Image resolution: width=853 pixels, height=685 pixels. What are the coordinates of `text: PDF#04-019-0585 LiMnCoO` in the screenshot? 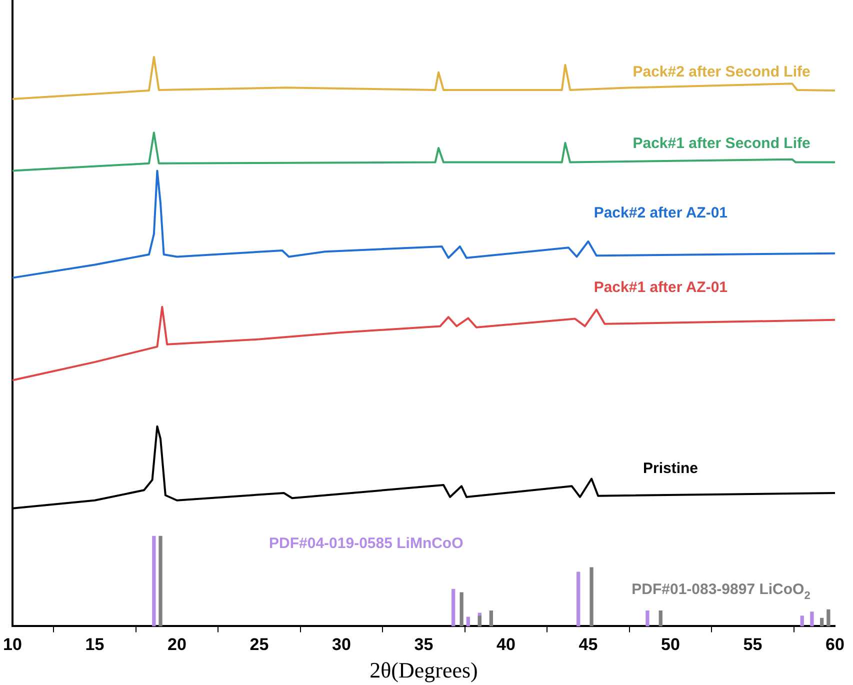 It's located at (366, 543).